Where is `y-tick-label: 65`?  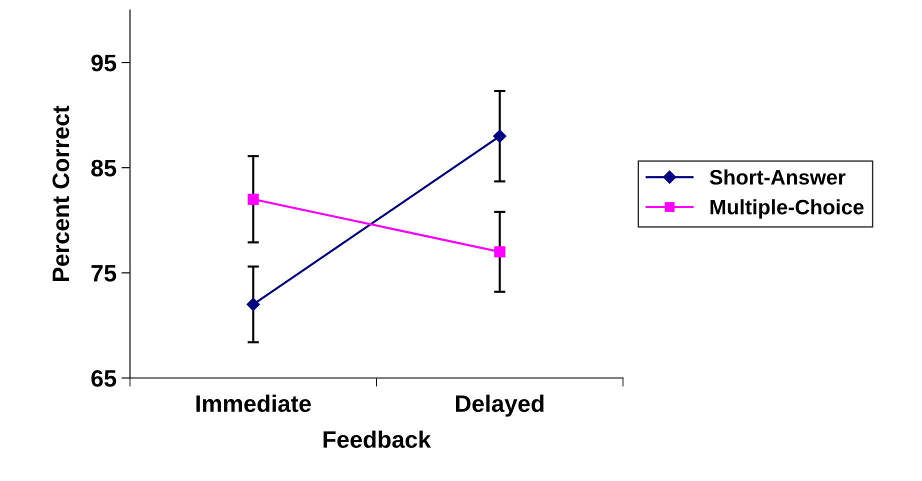 y-tick-label: 65 is located at coordinates (103, 378).